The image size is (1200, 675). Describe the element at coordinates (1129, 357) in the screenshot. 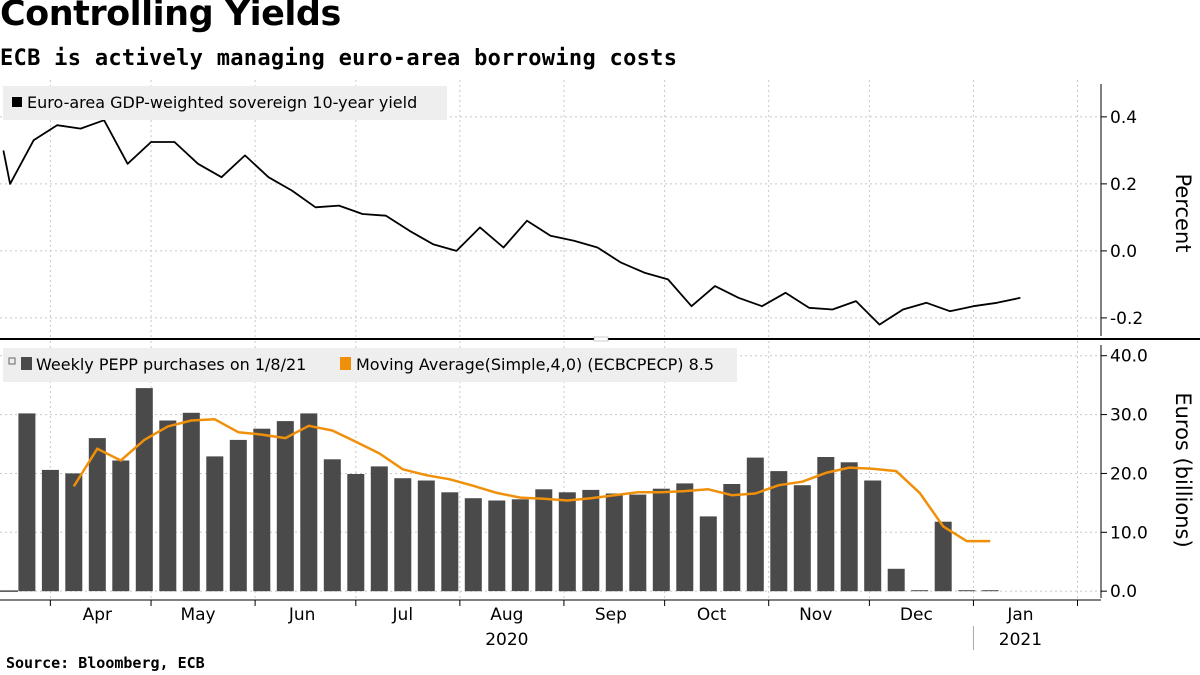

I see `pepp-y-tick-label: 40.0` at that location.